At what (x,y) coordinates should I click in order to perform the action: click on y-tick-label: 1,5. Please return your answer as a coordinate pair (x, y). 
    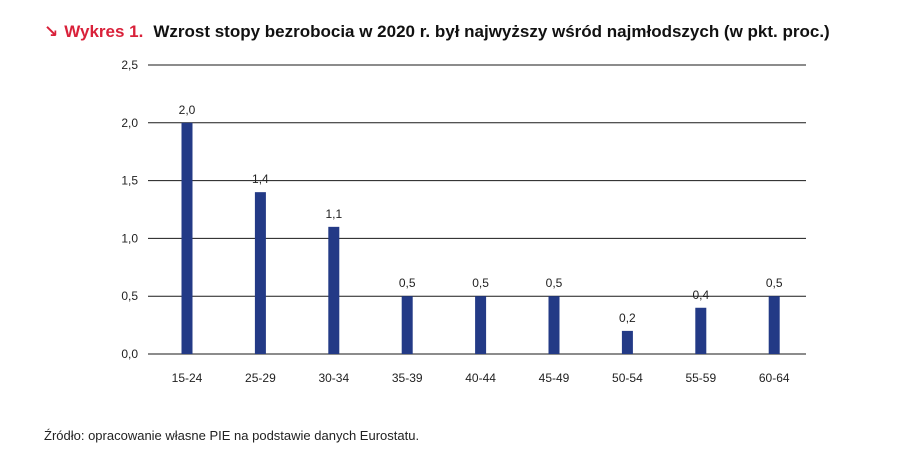
    Looking at the image, I should click on (129, 181).